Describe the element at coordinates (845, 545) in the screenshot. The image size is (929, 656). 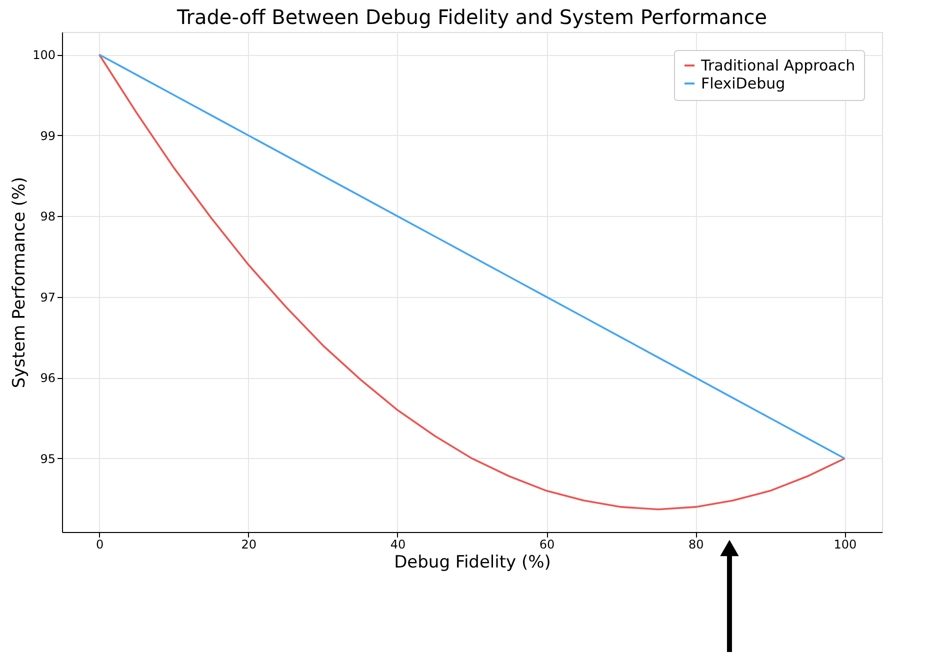
I see `x-tick-label: 100` at that location.